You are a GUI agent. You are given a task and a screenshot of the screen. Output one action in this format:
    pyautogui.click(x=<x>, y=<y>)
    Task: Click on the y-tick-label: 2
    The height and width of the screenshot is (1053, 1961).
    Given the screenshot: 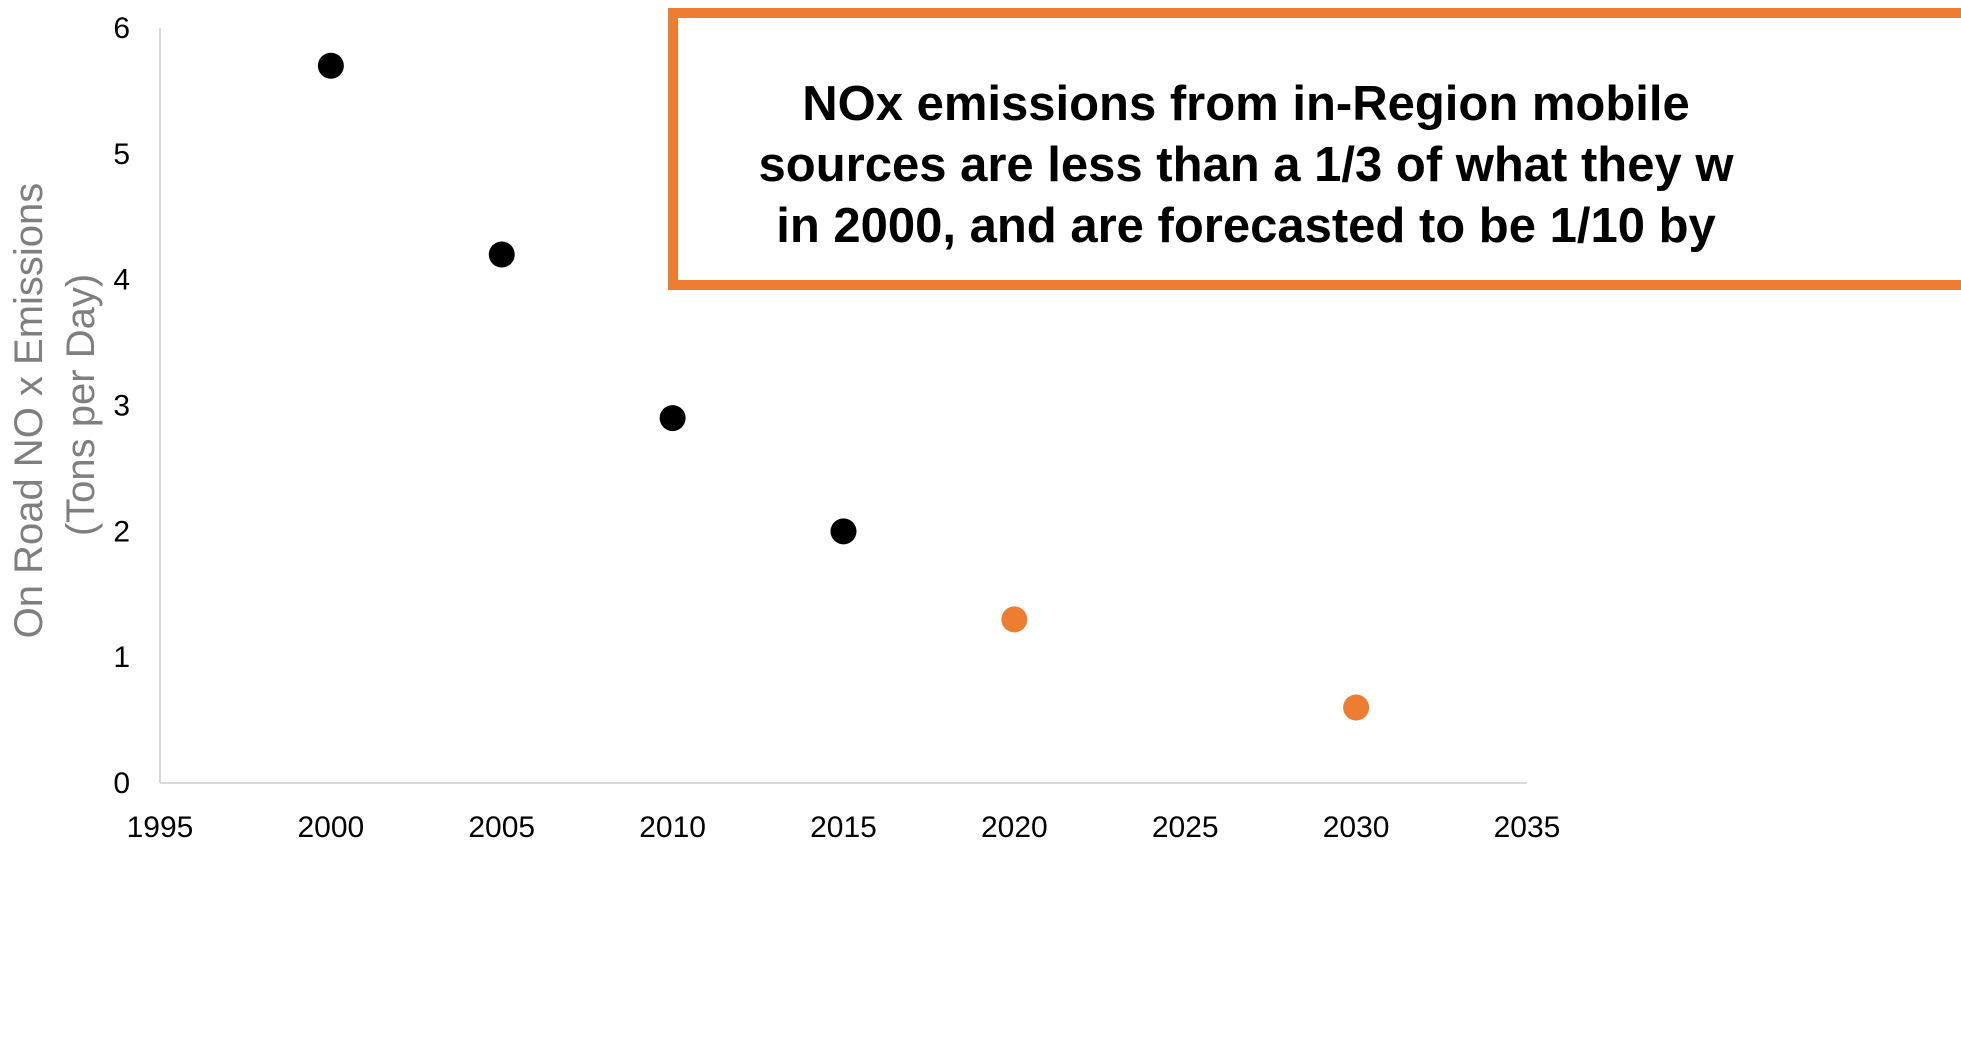 What is the action you would take?
    pyautogui.click(x=121, y=531)
    